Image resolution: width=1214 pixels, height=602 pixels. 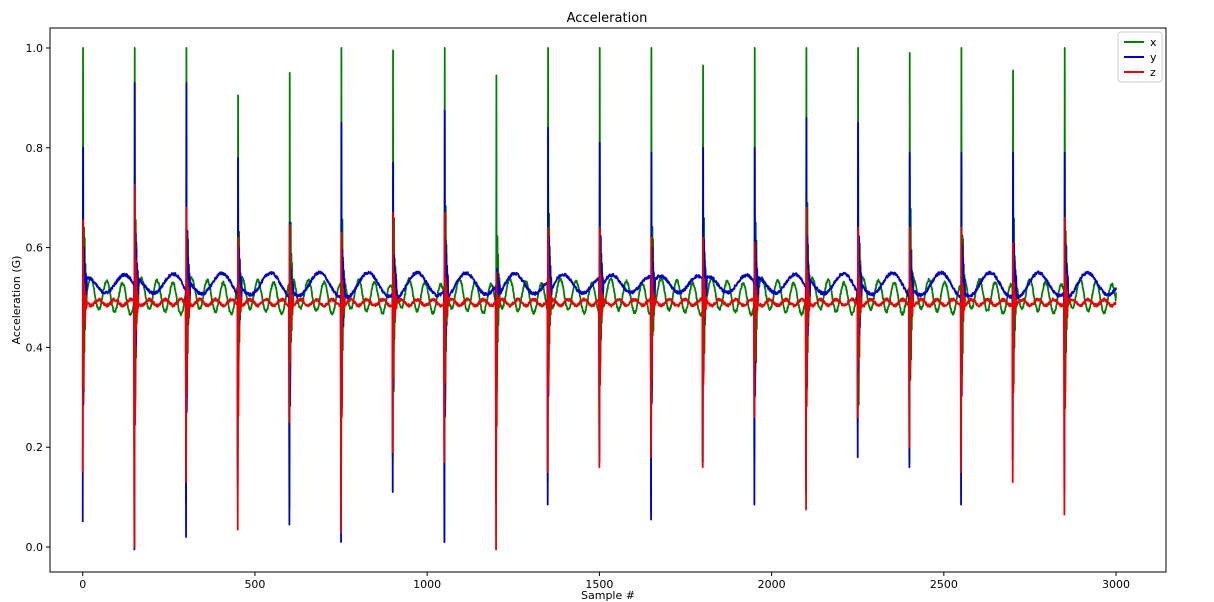 I want to click on chart-title: Acceleration, so click(x=607, y=18).